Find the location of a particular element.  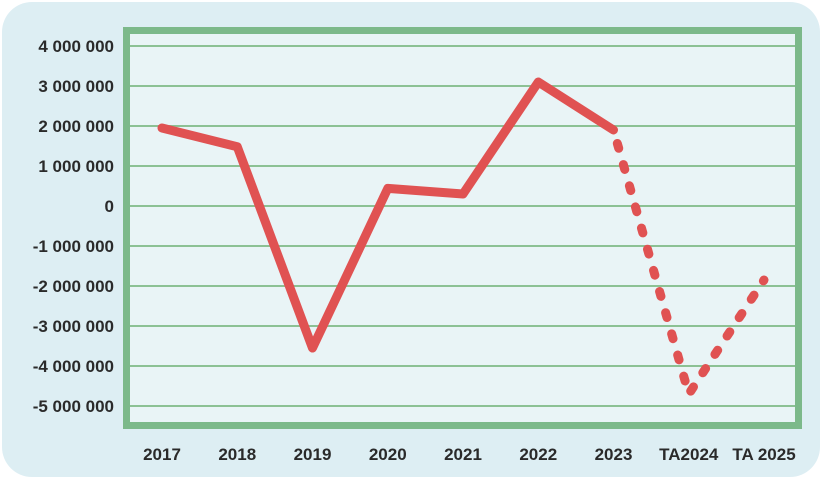

x-axis-tick-label: 2017 is located at coordinates (162, 454).